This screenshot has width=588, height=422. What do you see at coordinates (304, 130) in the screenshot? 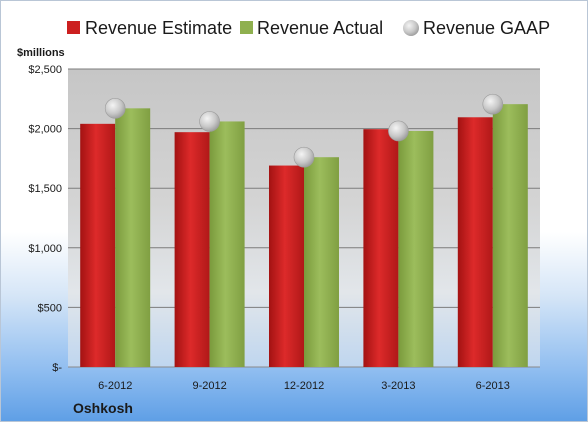
I see `gaap-markers` at bounding box center [304, 130].